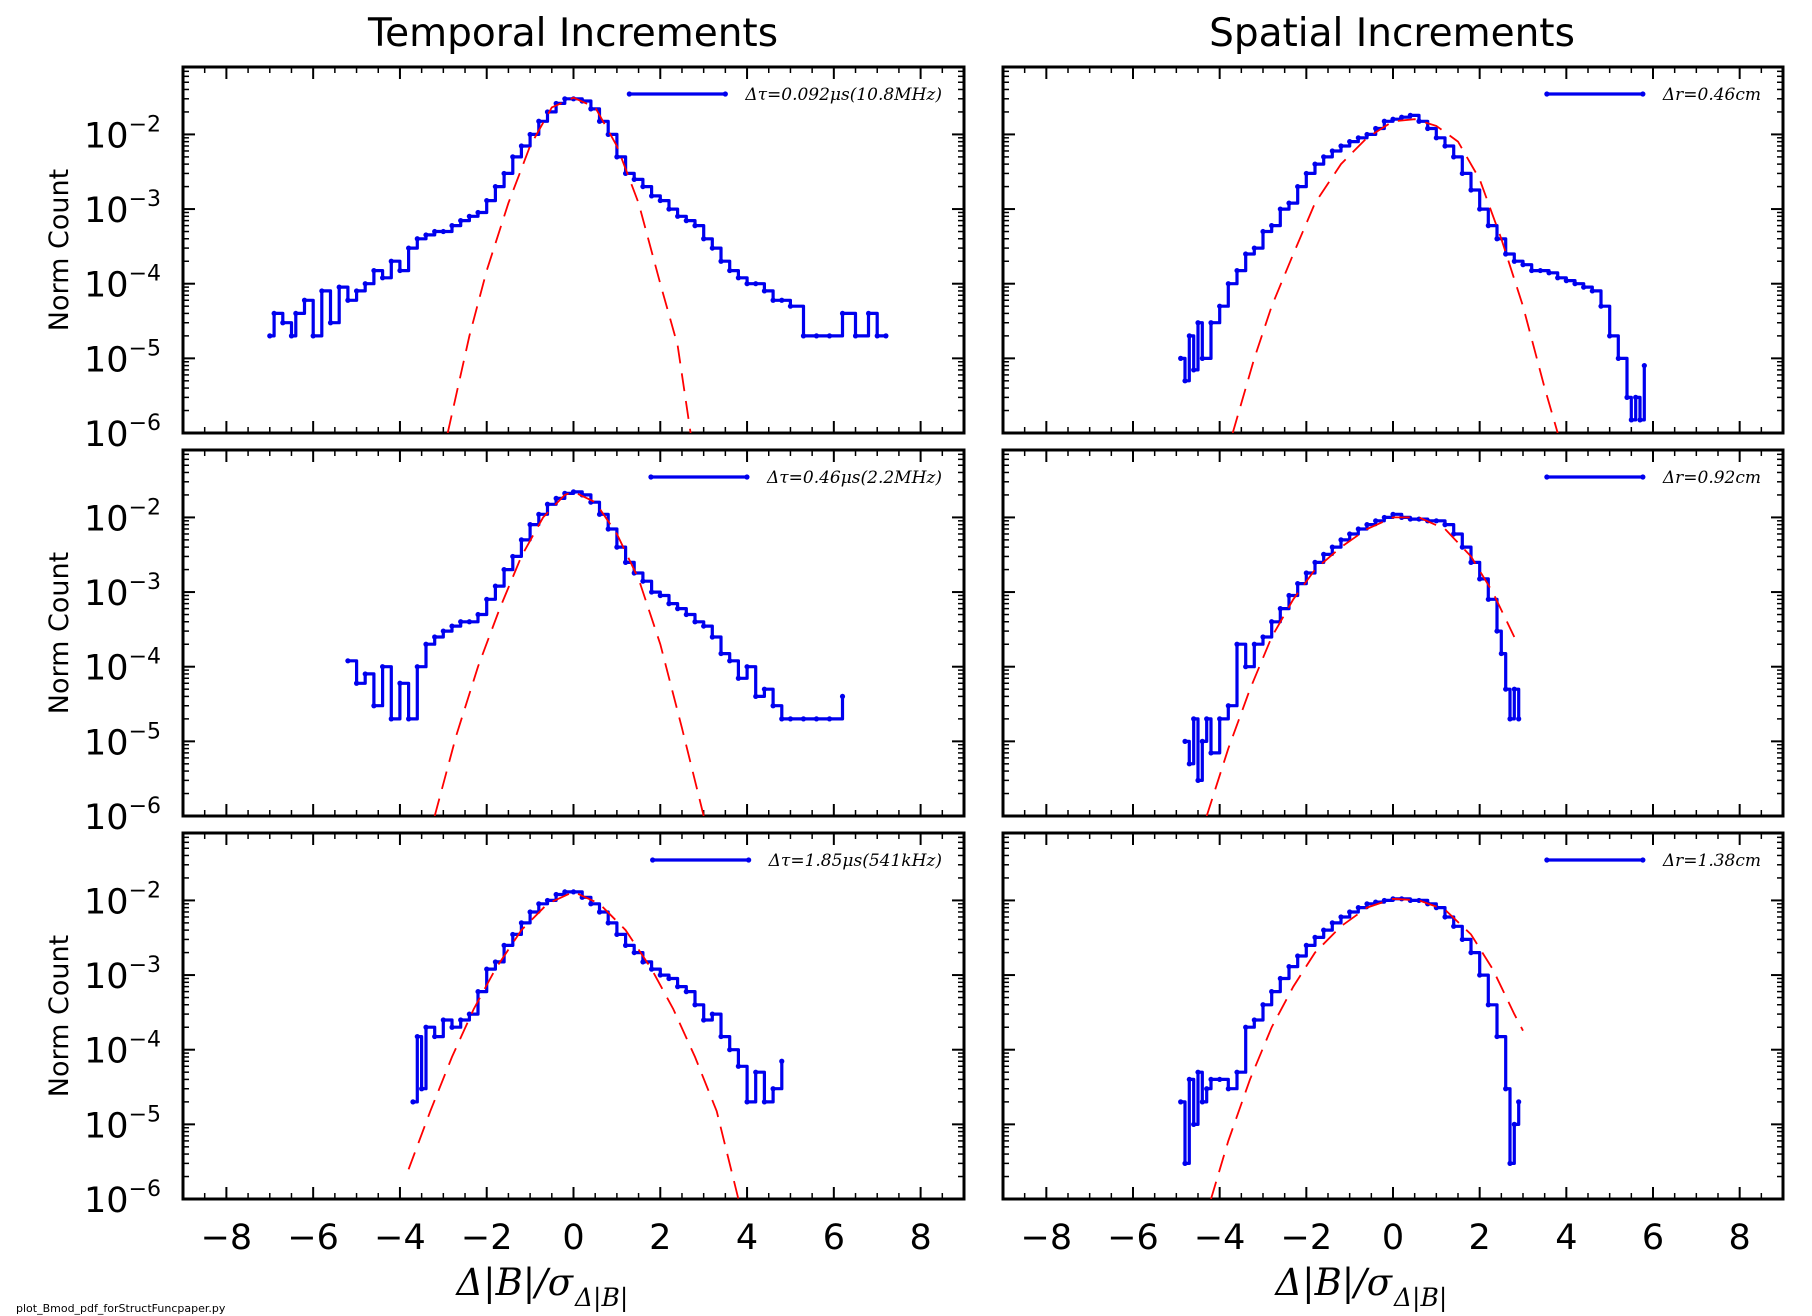 This screenshot has height=1316, width=1812. I want to click on panel-temporal-1-plot-area, so click(578, 264).